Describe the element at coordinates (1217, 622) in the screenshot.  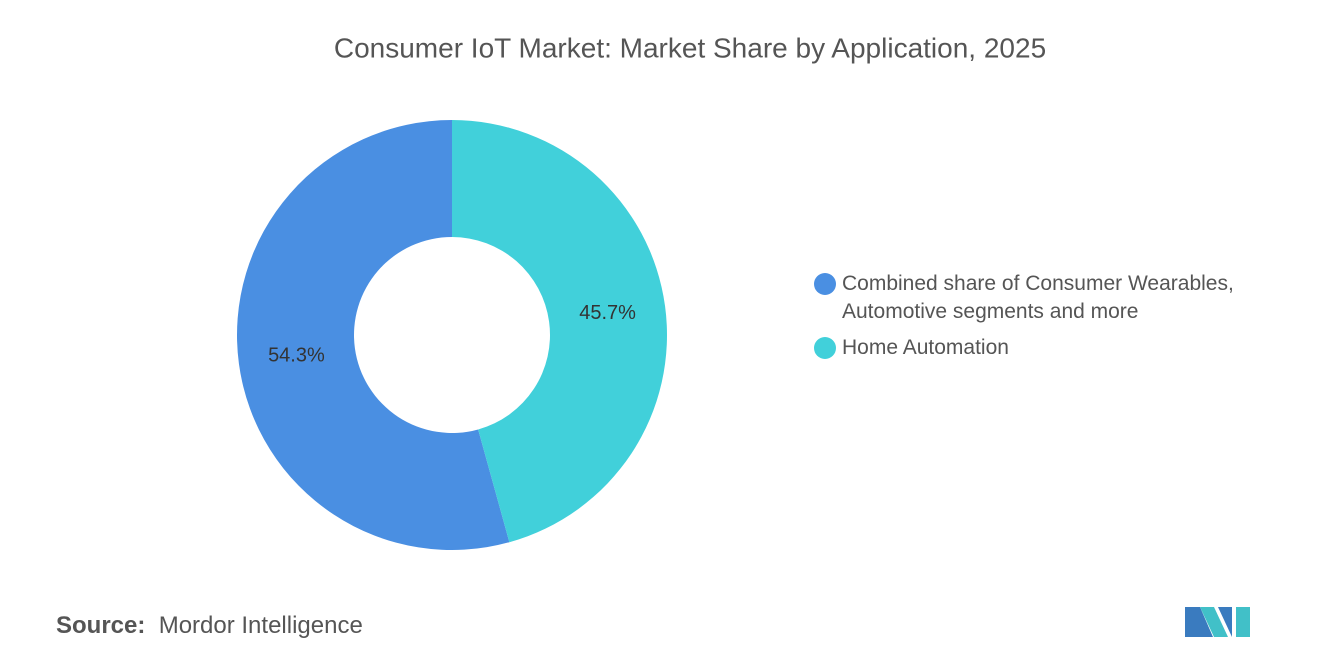
I see `logo` at that location.